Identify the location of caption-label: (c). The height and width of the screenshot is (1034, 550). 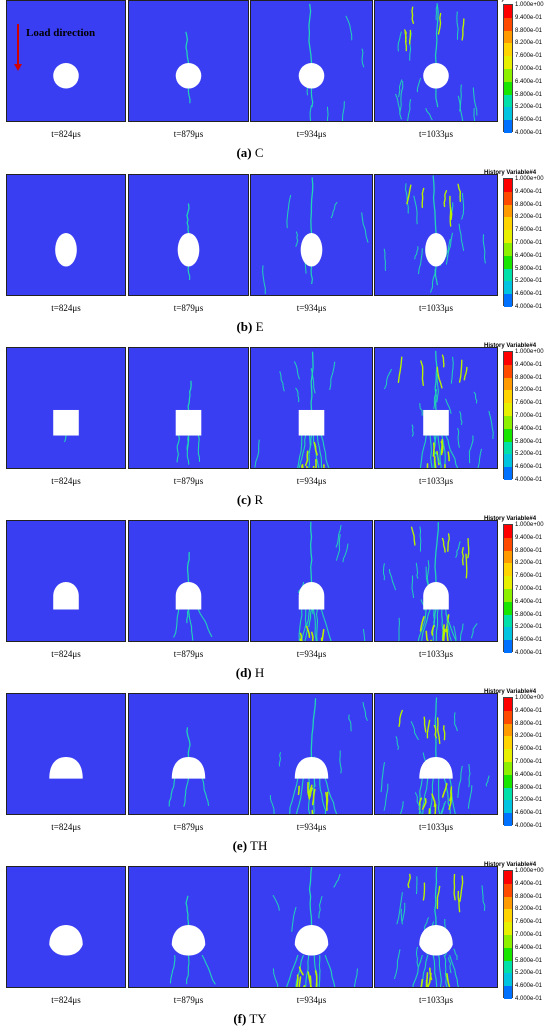
(244, 499).